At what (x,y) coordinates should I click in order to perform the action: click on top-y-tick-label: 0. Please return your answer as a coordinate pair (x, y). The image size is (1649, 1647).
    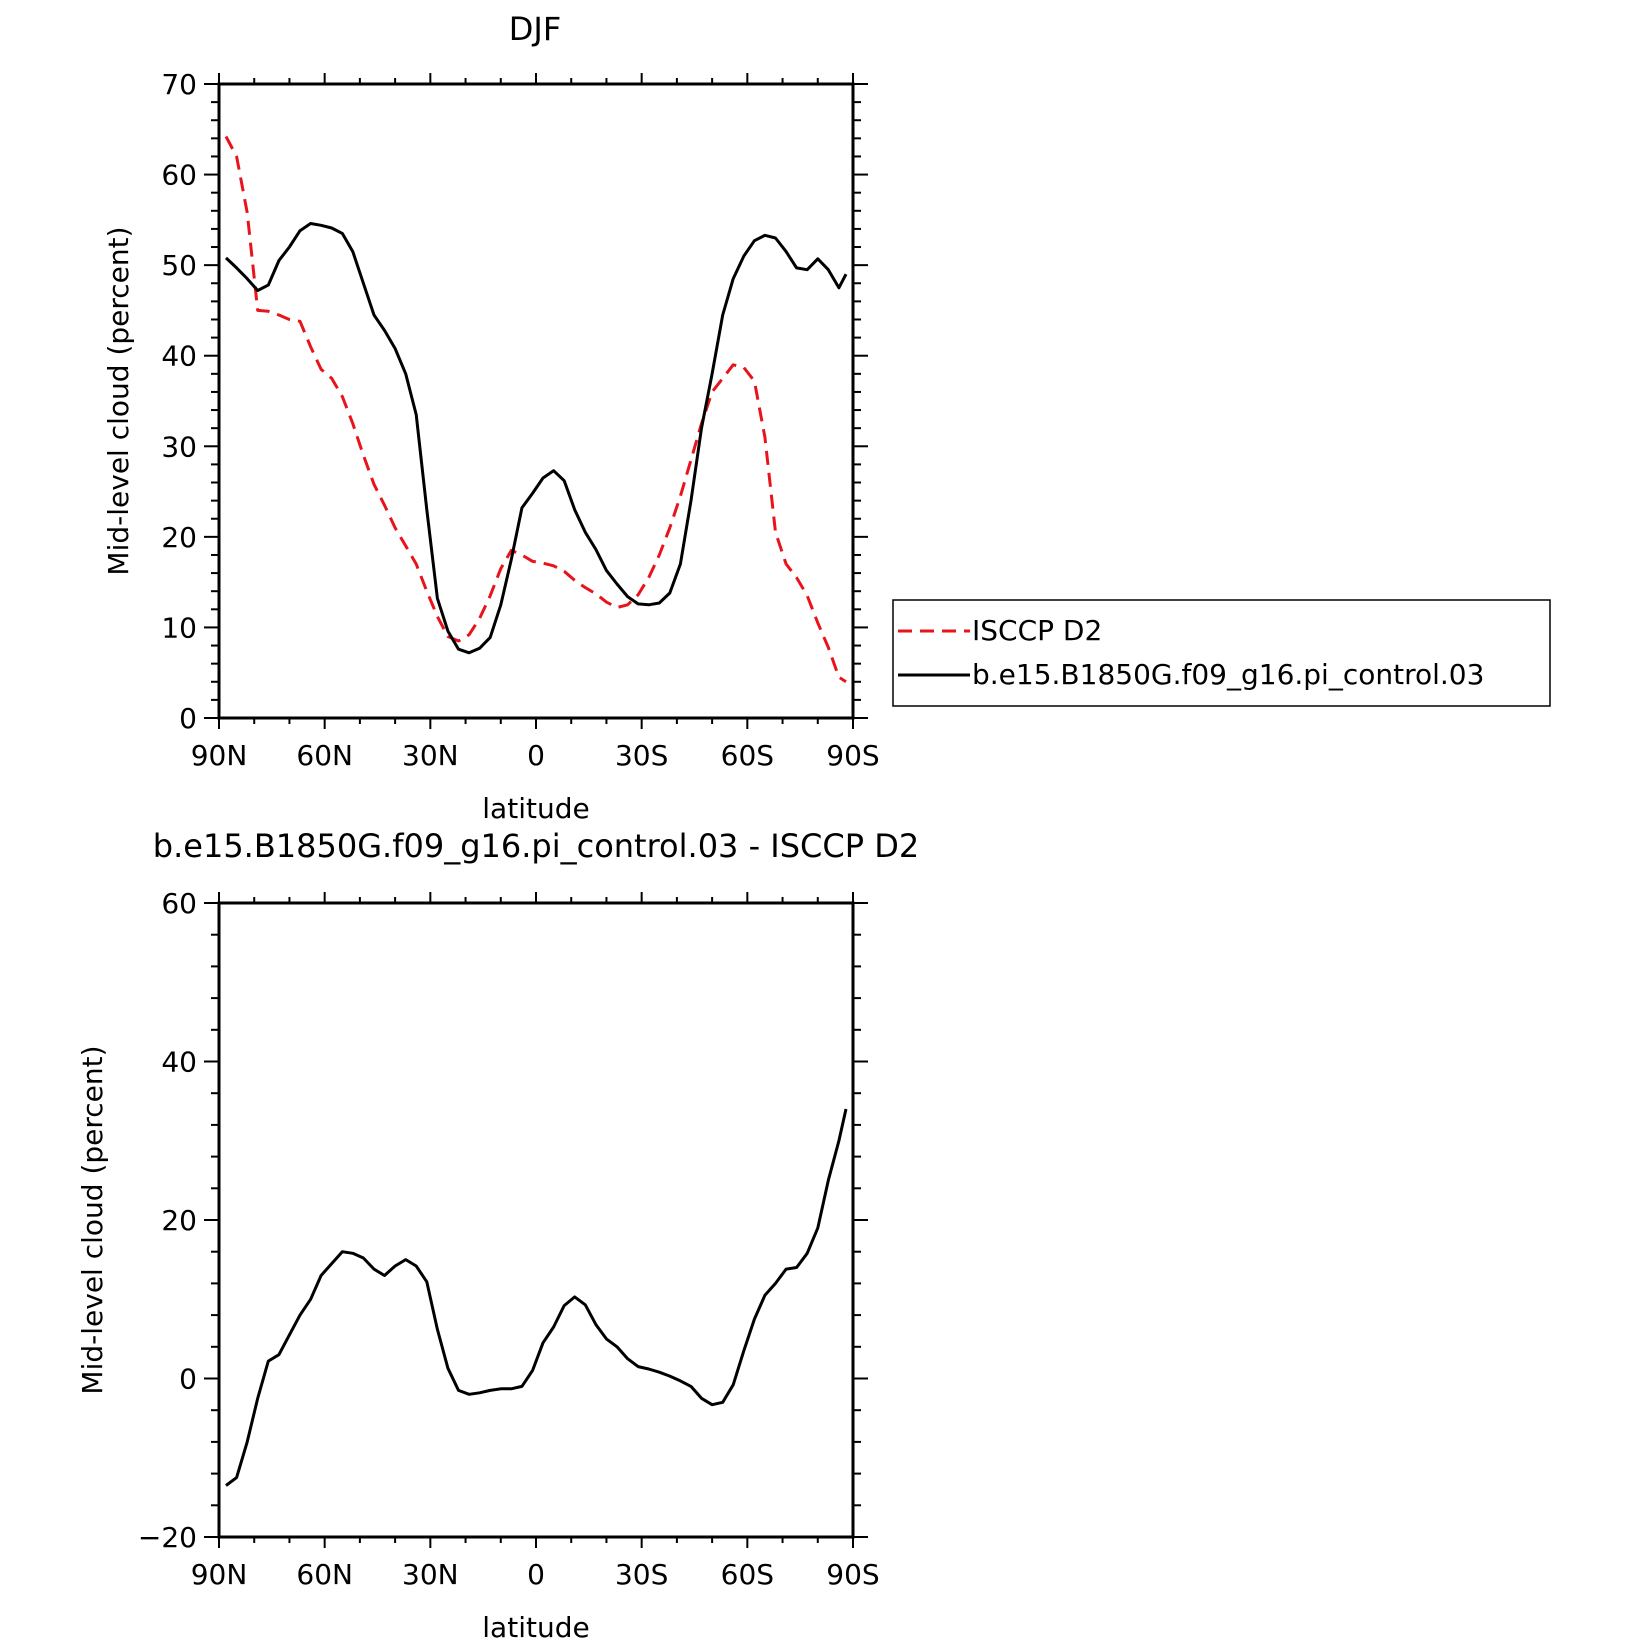
    Looking at the image, I should click on (188, 718).